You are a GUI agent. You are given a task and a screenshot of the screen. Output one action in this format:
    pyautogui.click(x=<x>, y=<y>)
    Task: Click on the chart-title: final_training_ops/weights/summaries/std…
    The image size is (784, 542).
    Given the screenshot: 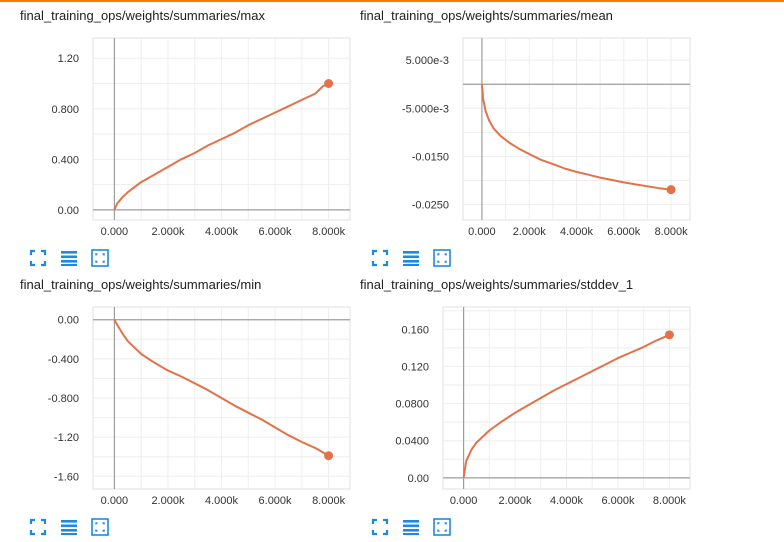 What is the action you would take?
    pyautogui.click(x=497, y=284)
    